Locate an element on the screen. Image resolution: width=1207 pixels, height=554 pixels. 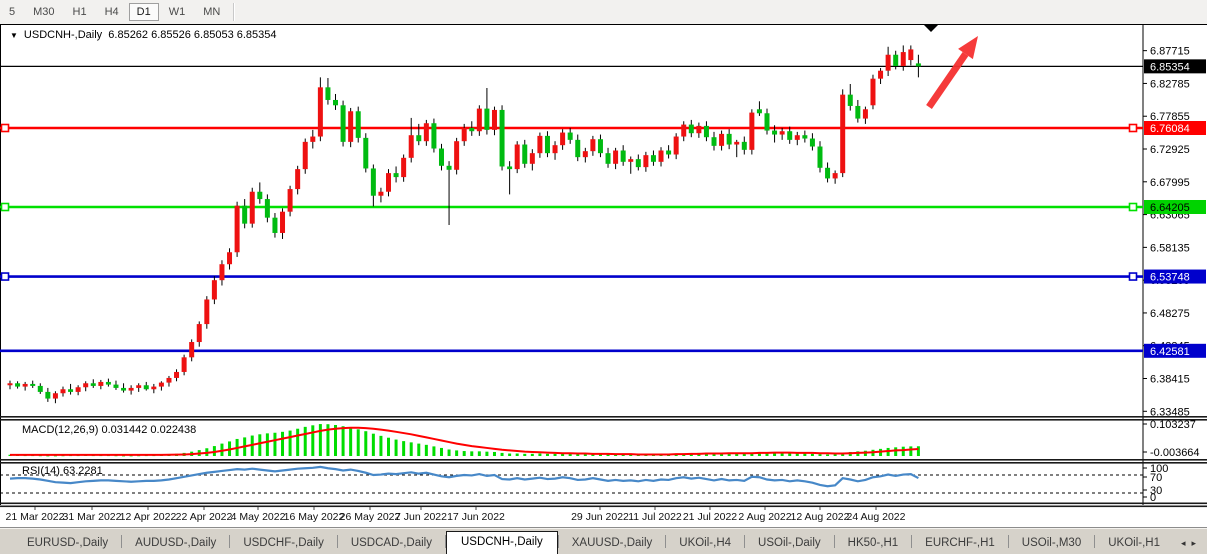
tab-usoil-daily: USOil-,Daily is located at coordinates (789, 543).